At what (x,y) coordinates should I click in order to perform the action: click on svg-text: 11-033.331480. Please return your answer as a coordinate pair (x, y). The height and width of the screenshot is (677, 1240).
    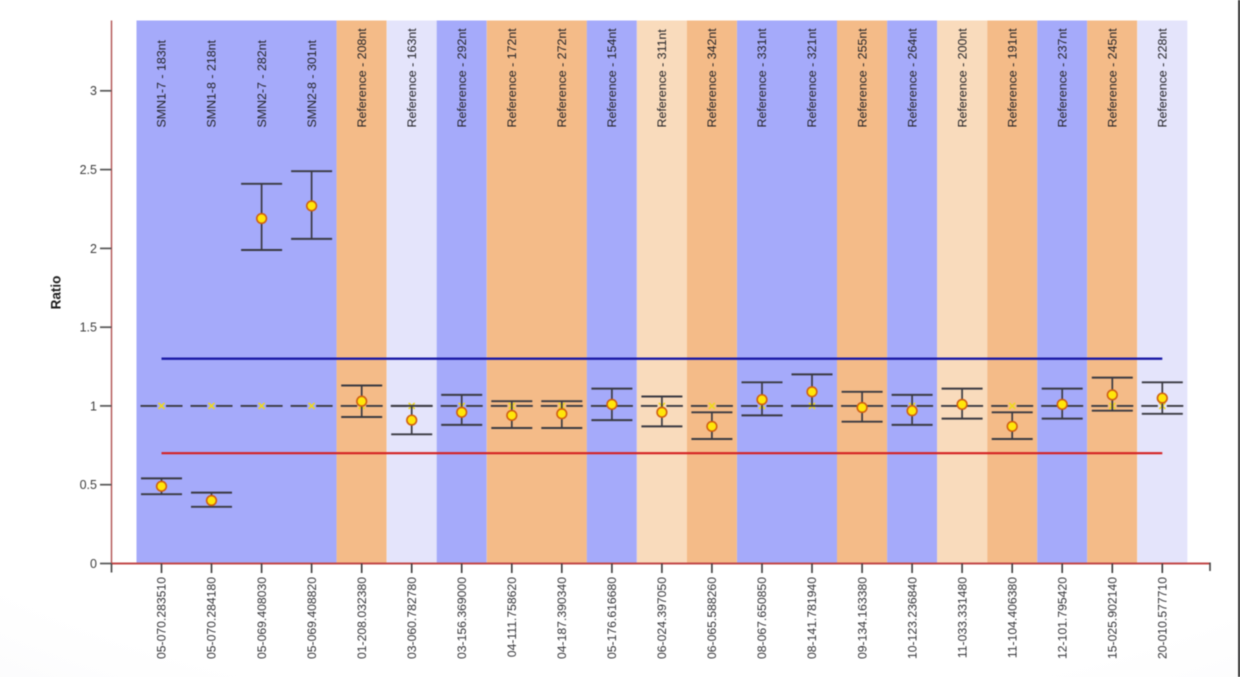
    Looking at the image, I should click on (962, 617).